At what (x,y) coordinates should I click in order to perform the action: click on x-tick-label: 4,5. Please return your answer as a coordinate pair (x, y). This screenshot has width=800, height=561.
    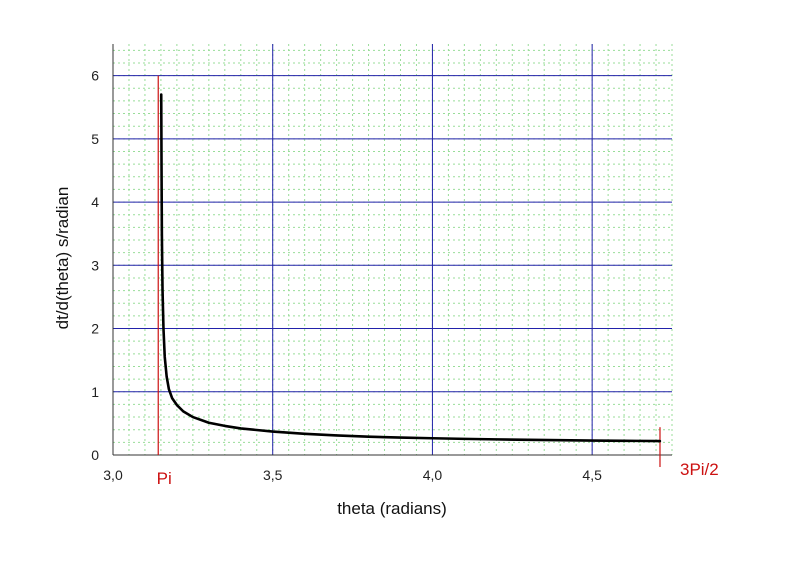
    Looking at the image, I should click on (592, 475).